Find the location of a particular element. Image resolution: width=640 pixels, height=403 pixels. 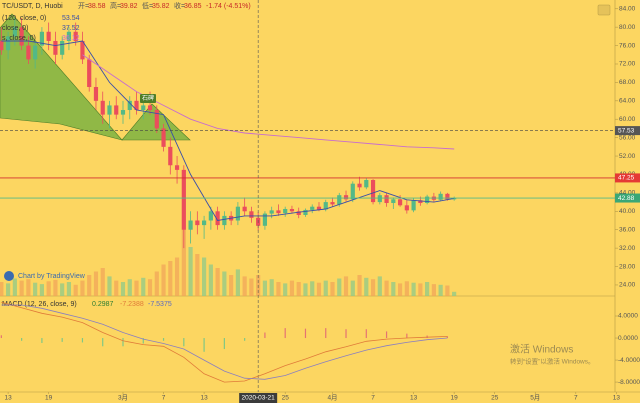

price-tag-label: 42.88 is located at coordinates (626, 198).